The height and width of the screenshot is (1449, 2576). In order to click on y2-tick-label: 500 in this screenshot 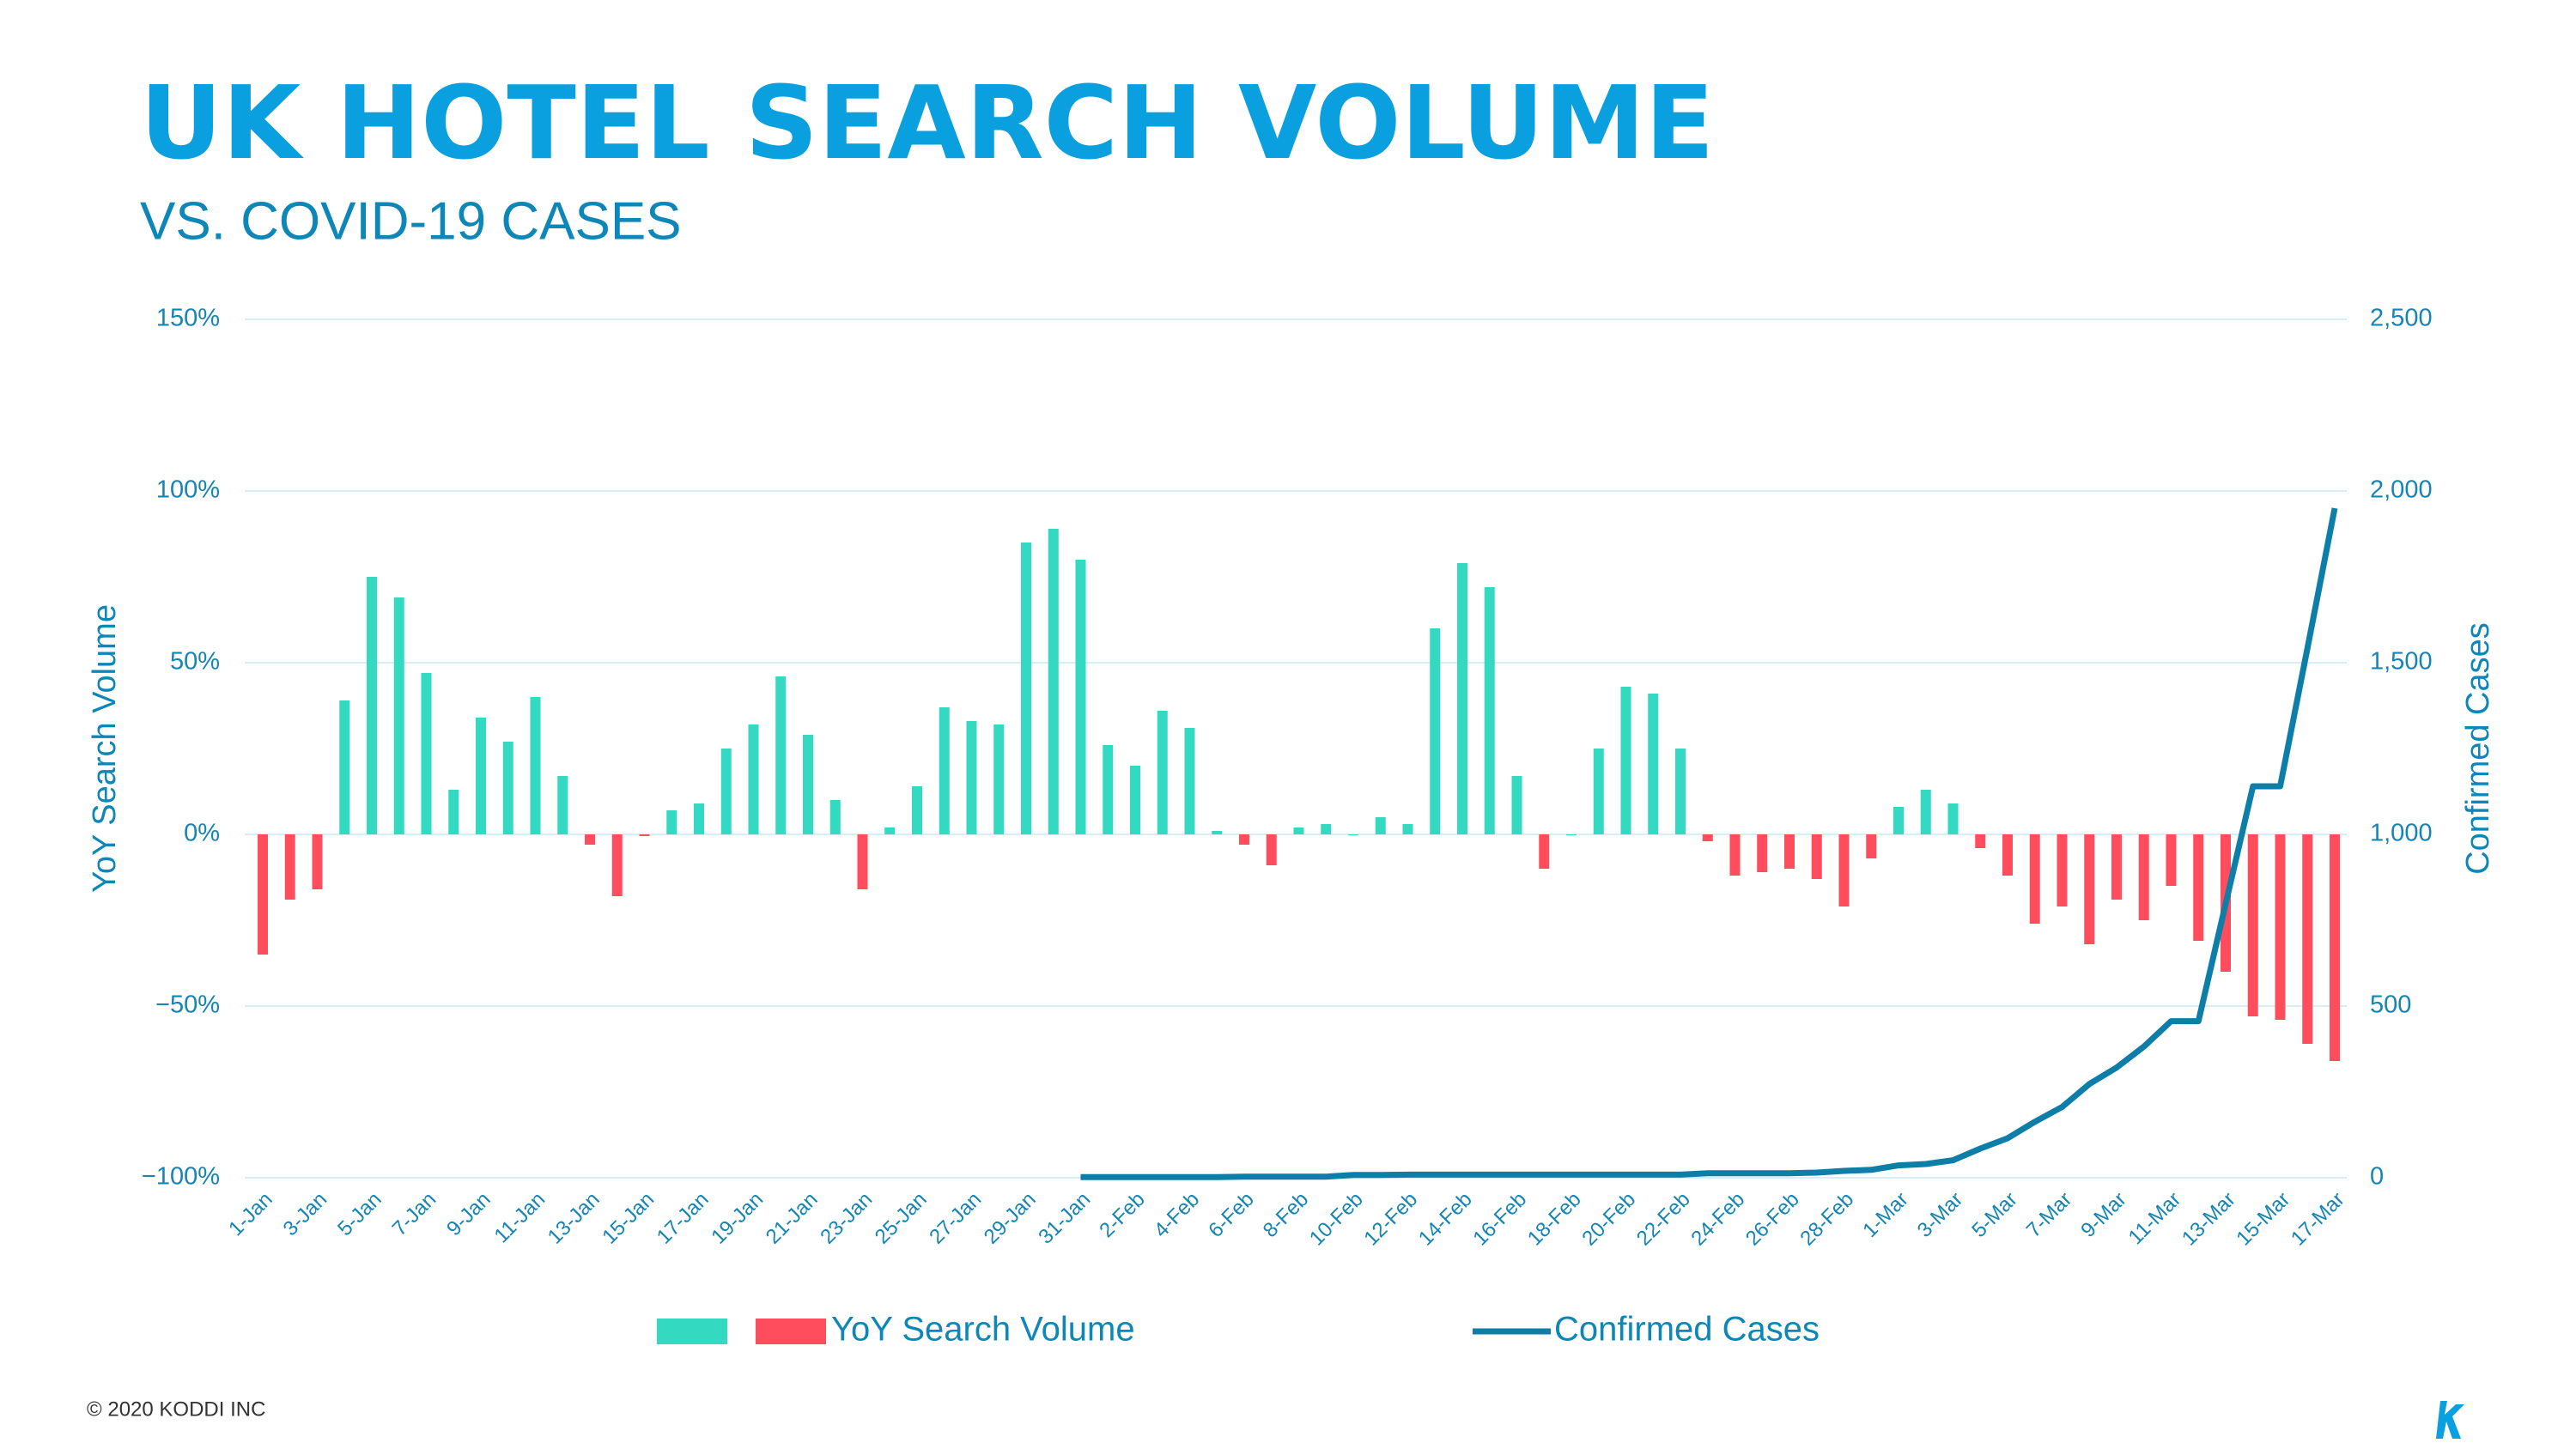, I will do `click(2390, 1005)`.